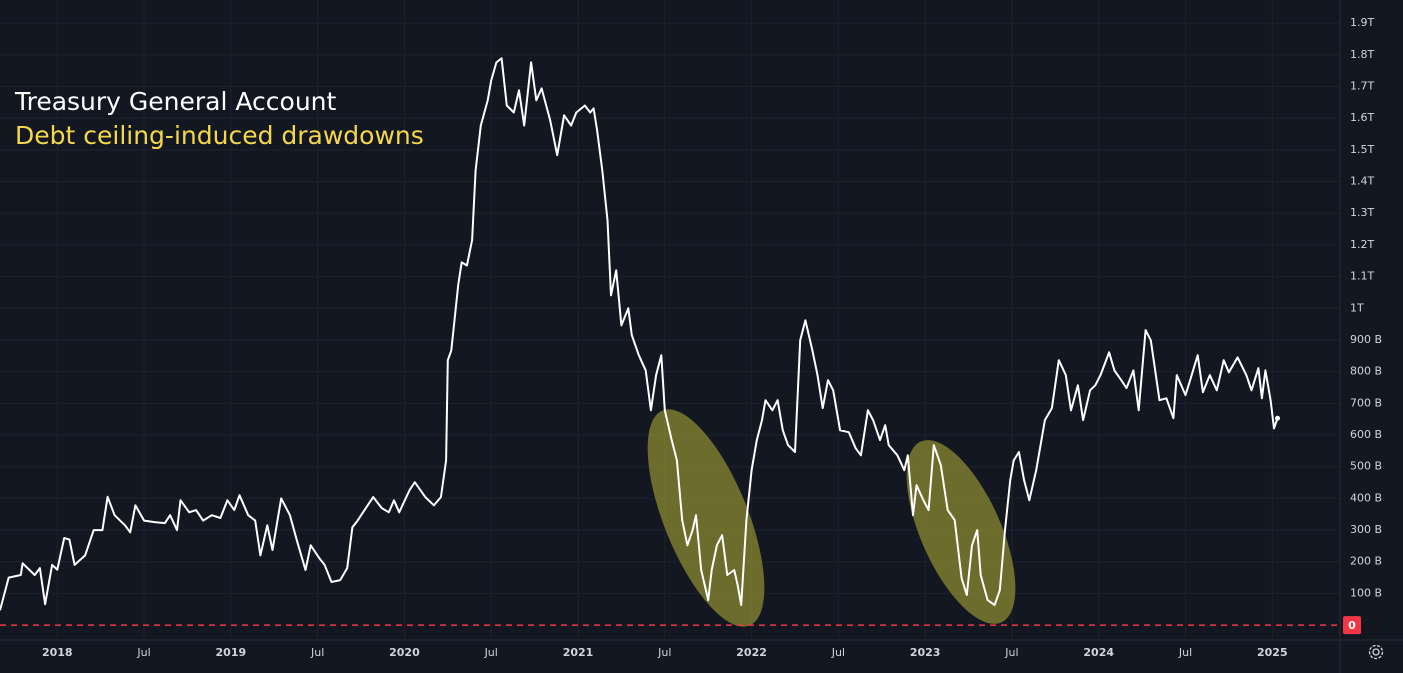 This screenshot has width=1403, height=673. Describe the element at coordinates (231, 652) in the screenshot. I see `x-tick-label: 2019` at that location.